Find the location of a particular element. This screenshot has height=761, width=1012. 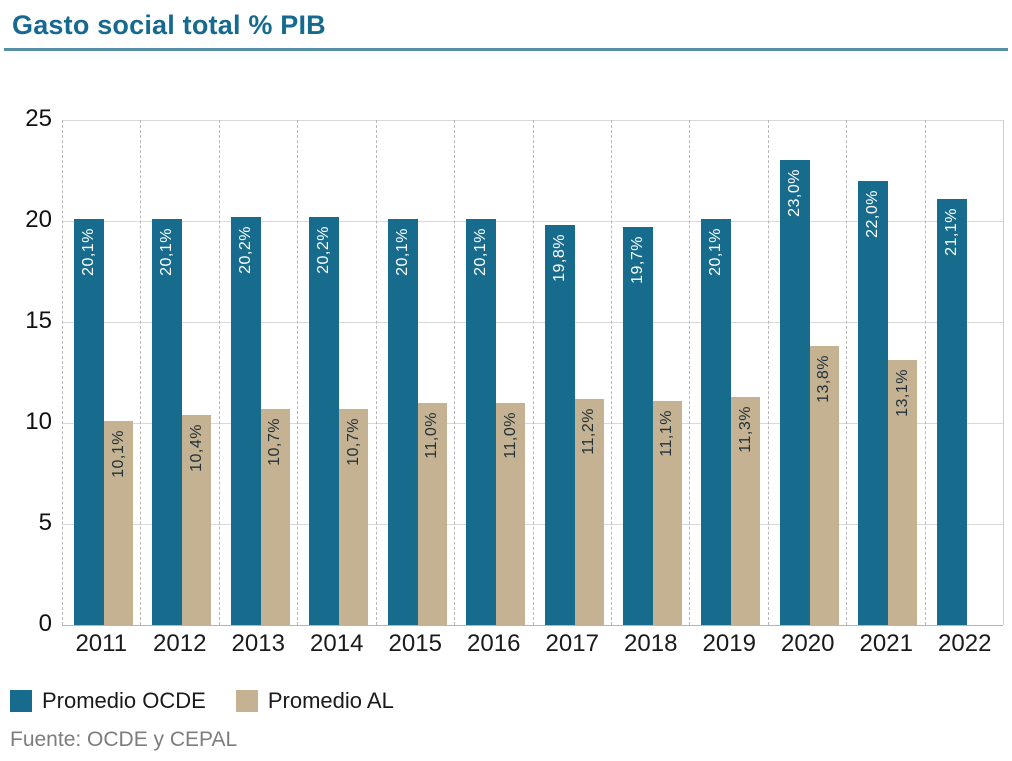

legend-item-al: Promedio AL is located at coordinates (314, 701).